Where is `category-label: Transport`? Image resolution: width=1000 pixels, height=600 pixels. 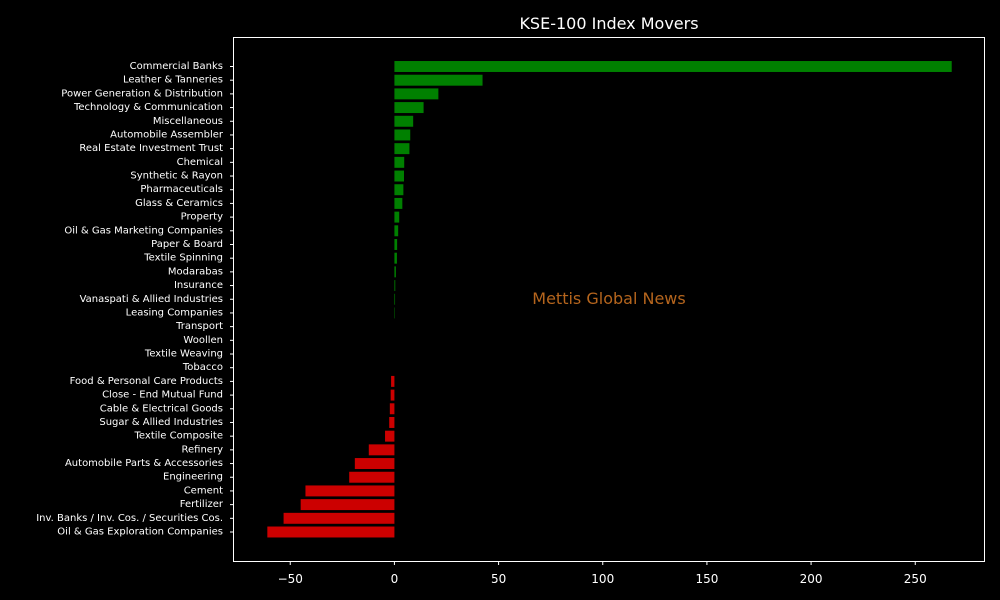
category-label: Transport is located at coordinates (199, 326).